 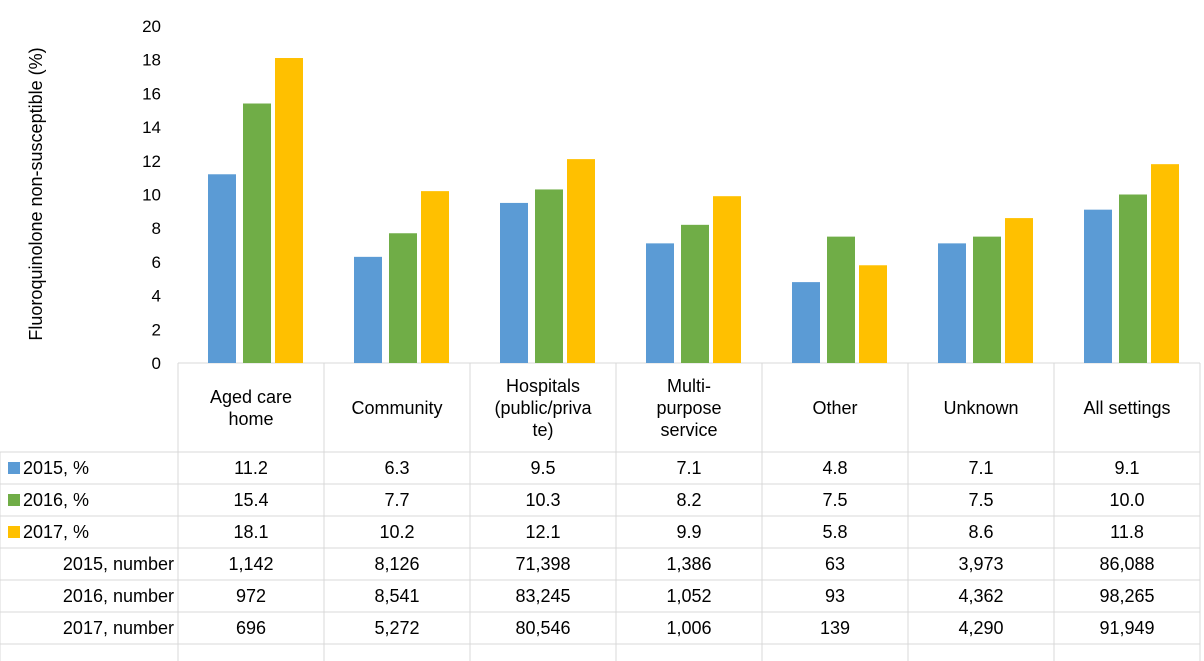 What do you see at coordinates (689, 386) in the screenshot?
I see `category-label: Multi-` at bounding box center [689, 386].